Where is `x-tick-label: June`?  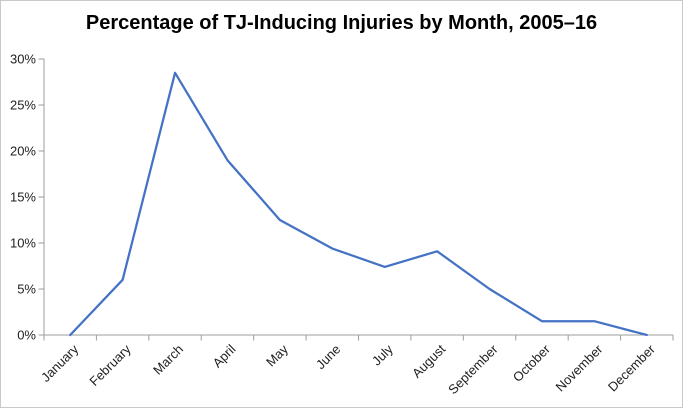 x-tick-label: June is located at coordinates (328, 357).